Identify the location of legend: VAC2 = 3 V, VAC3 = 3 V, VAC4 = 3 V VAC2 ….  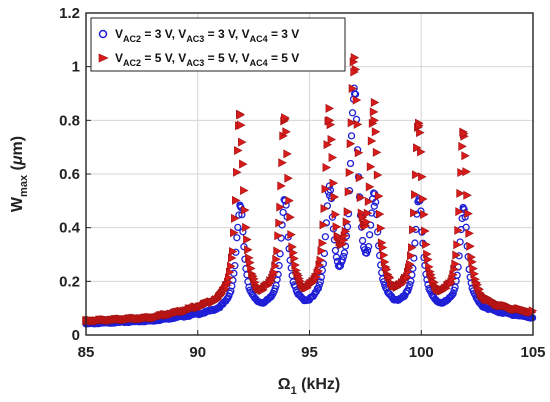
(218, 44).